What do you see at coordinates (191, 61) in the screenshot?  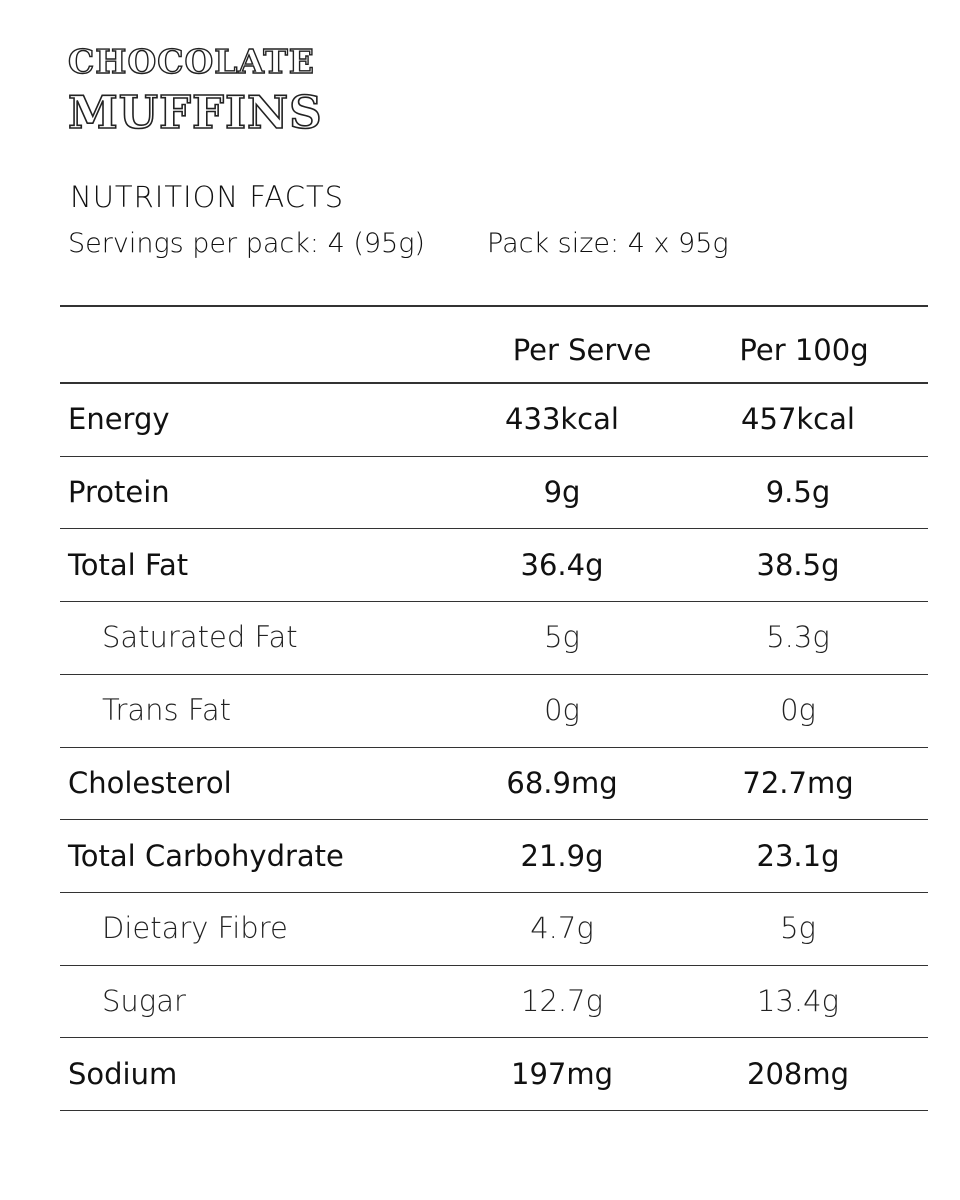 I see `title: CHOCOLATE` at bounding box center [191, 61].